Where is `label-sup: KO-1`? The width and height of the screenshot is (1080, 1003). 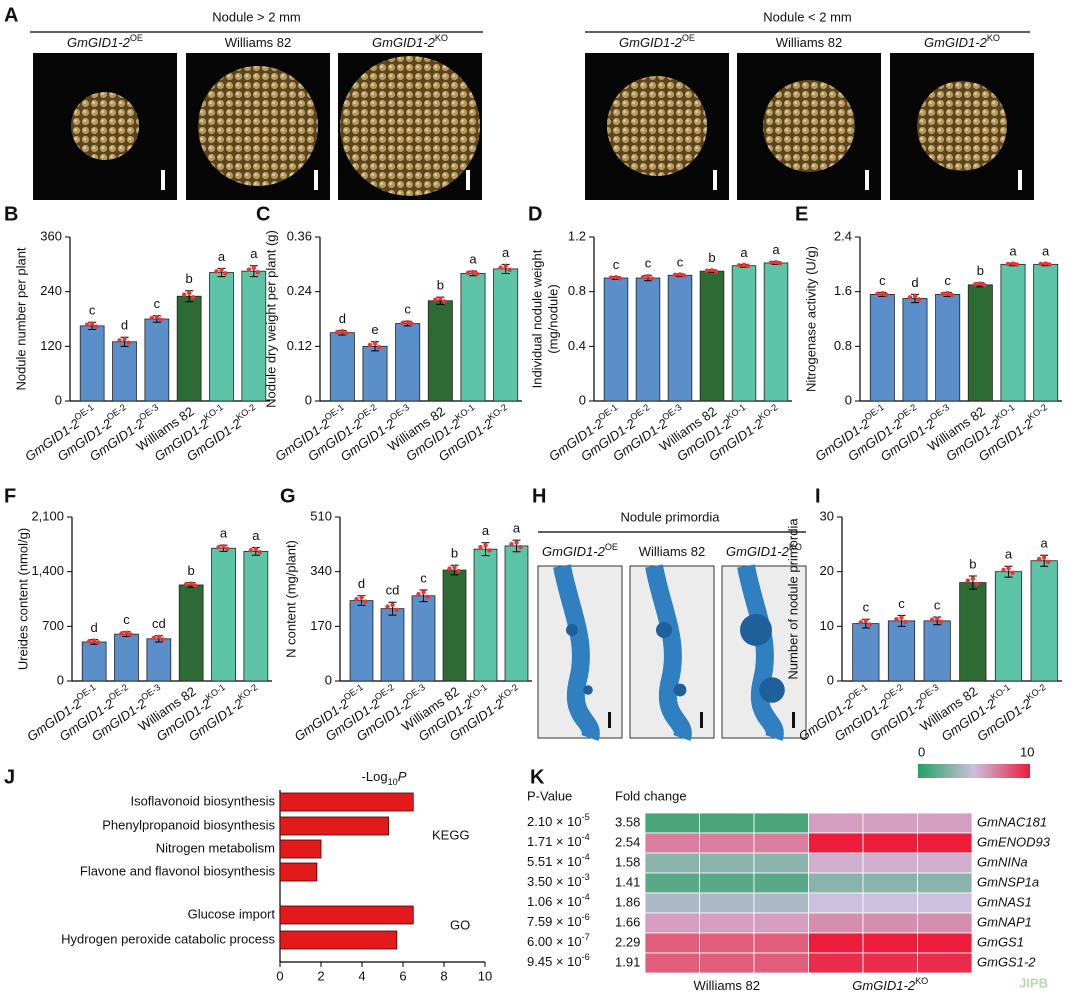
label-sup: KO-1 is located at coordinates (1005, 412).